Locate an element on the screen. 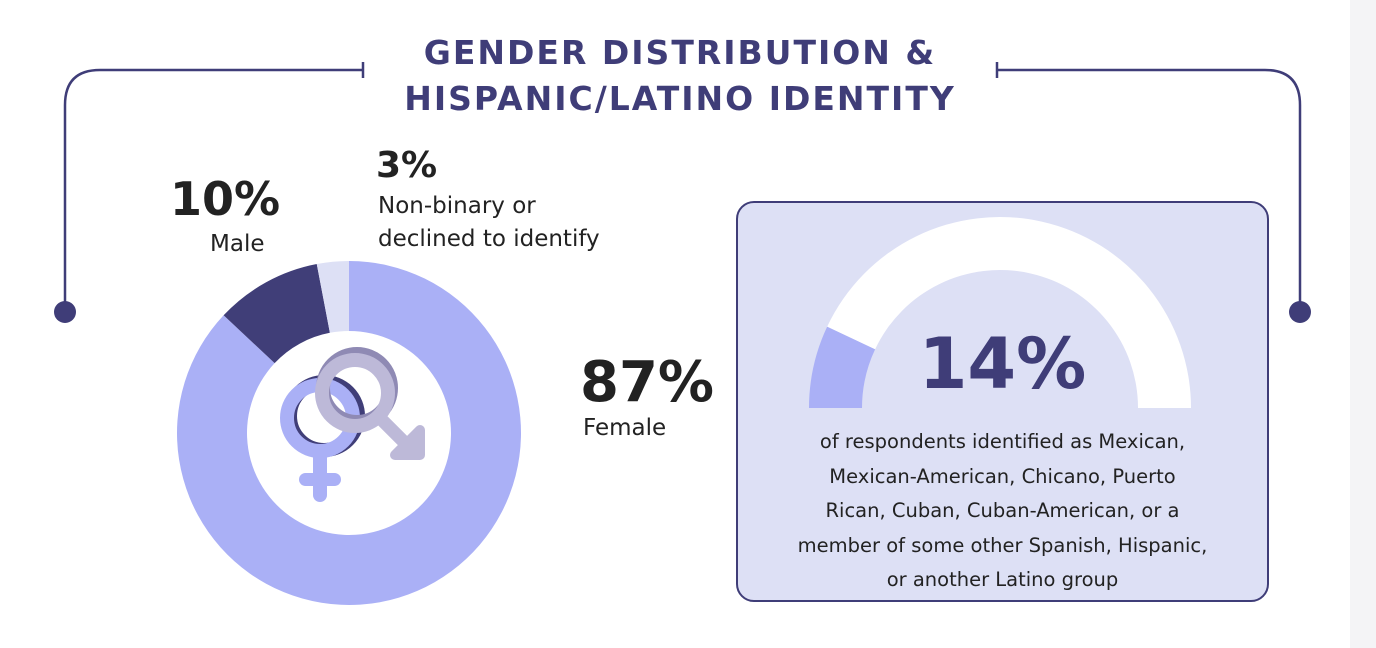 The width and height of the screenshot is (1376, 648). female-label: Female is located at coordinates (625, 428).